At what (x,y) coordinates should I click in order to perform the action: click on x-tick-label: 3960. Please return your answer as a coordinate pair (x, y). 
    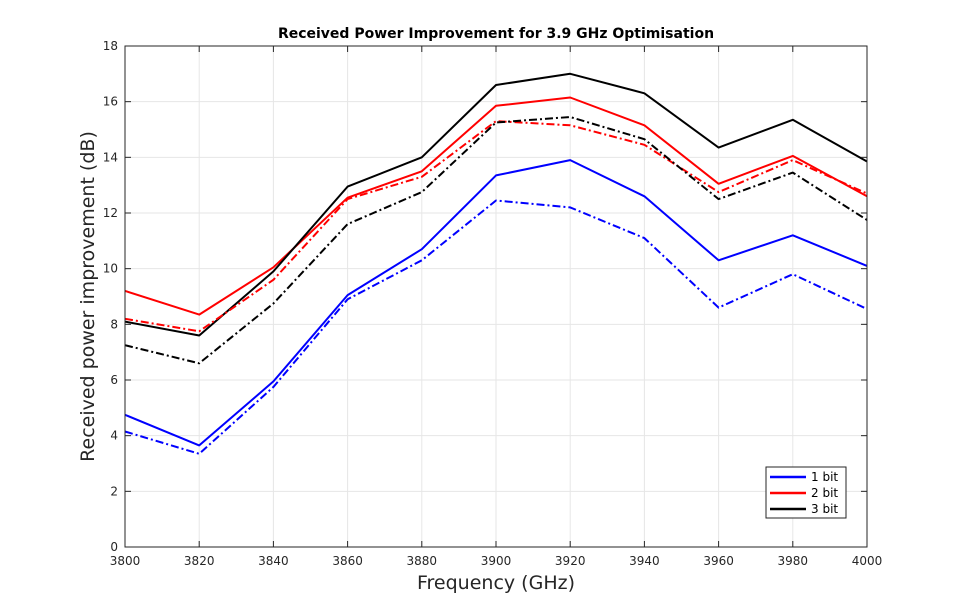
    Looking at the image, I should click on (718, 561).